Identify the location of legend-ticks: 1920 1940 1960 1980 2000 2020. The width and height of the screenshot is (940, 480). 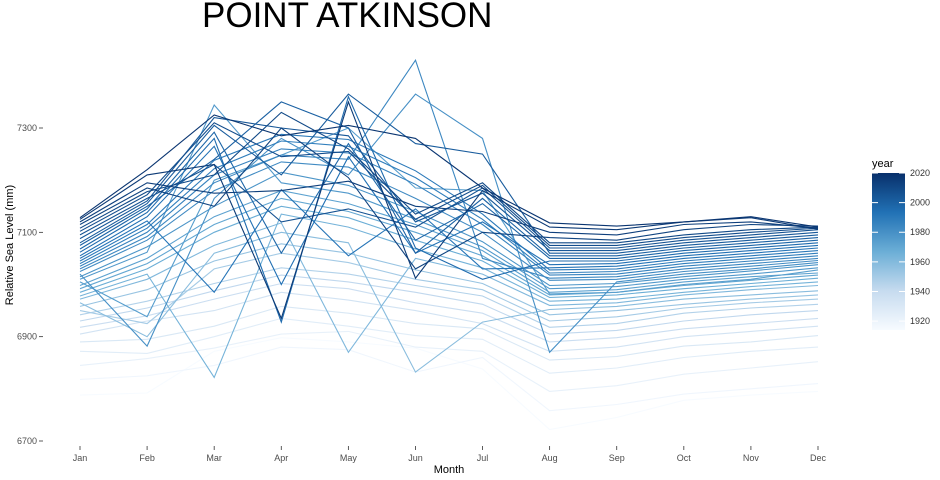
(901, 247).